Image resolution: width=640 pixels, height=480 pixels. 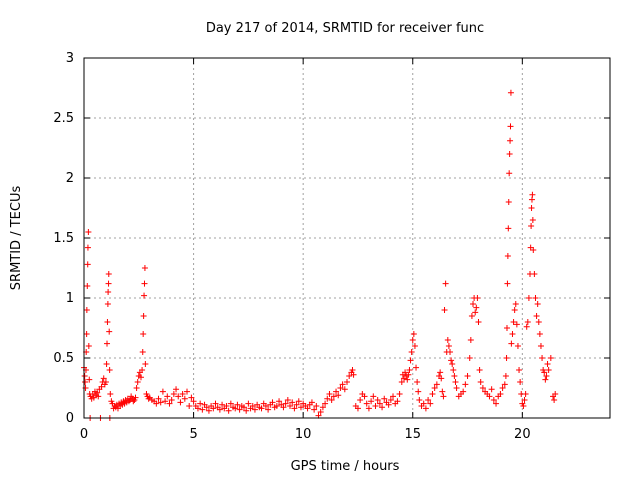 What do you see at coordinates (63, 238) in the screenshot?
I see `y-tick-label: 1.5` at bounding box center [63, 238].